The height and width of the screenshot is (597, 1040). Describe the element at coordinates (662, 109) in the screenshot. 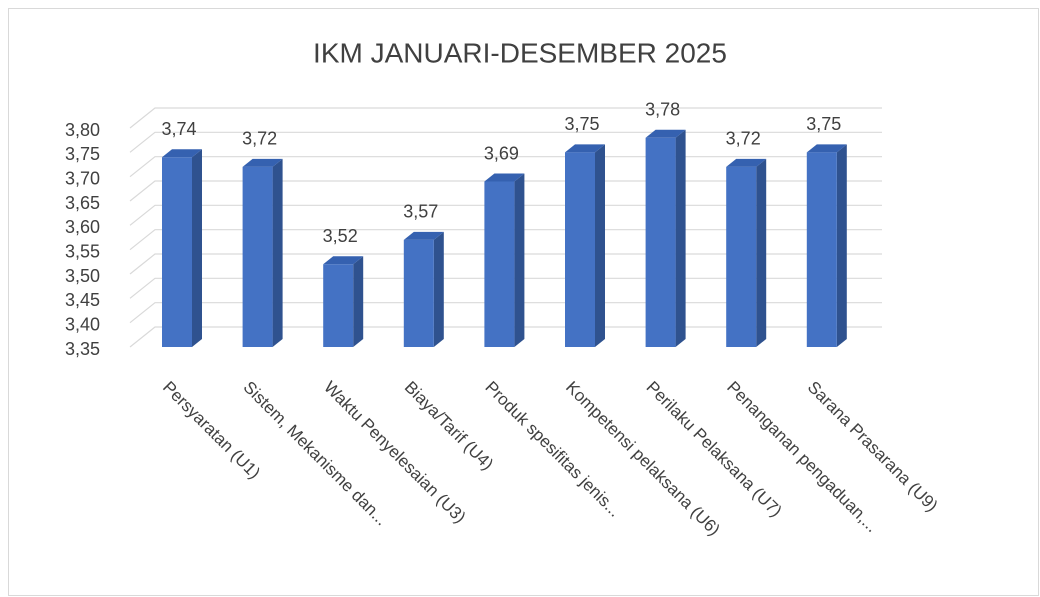

I see `value-label: 3,78` at that location.